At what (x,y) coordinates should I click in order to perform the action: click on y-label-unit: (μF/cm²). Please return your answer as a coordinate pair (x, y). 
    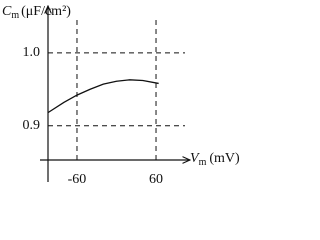
    Looking at the image, I should click on (46, 11).